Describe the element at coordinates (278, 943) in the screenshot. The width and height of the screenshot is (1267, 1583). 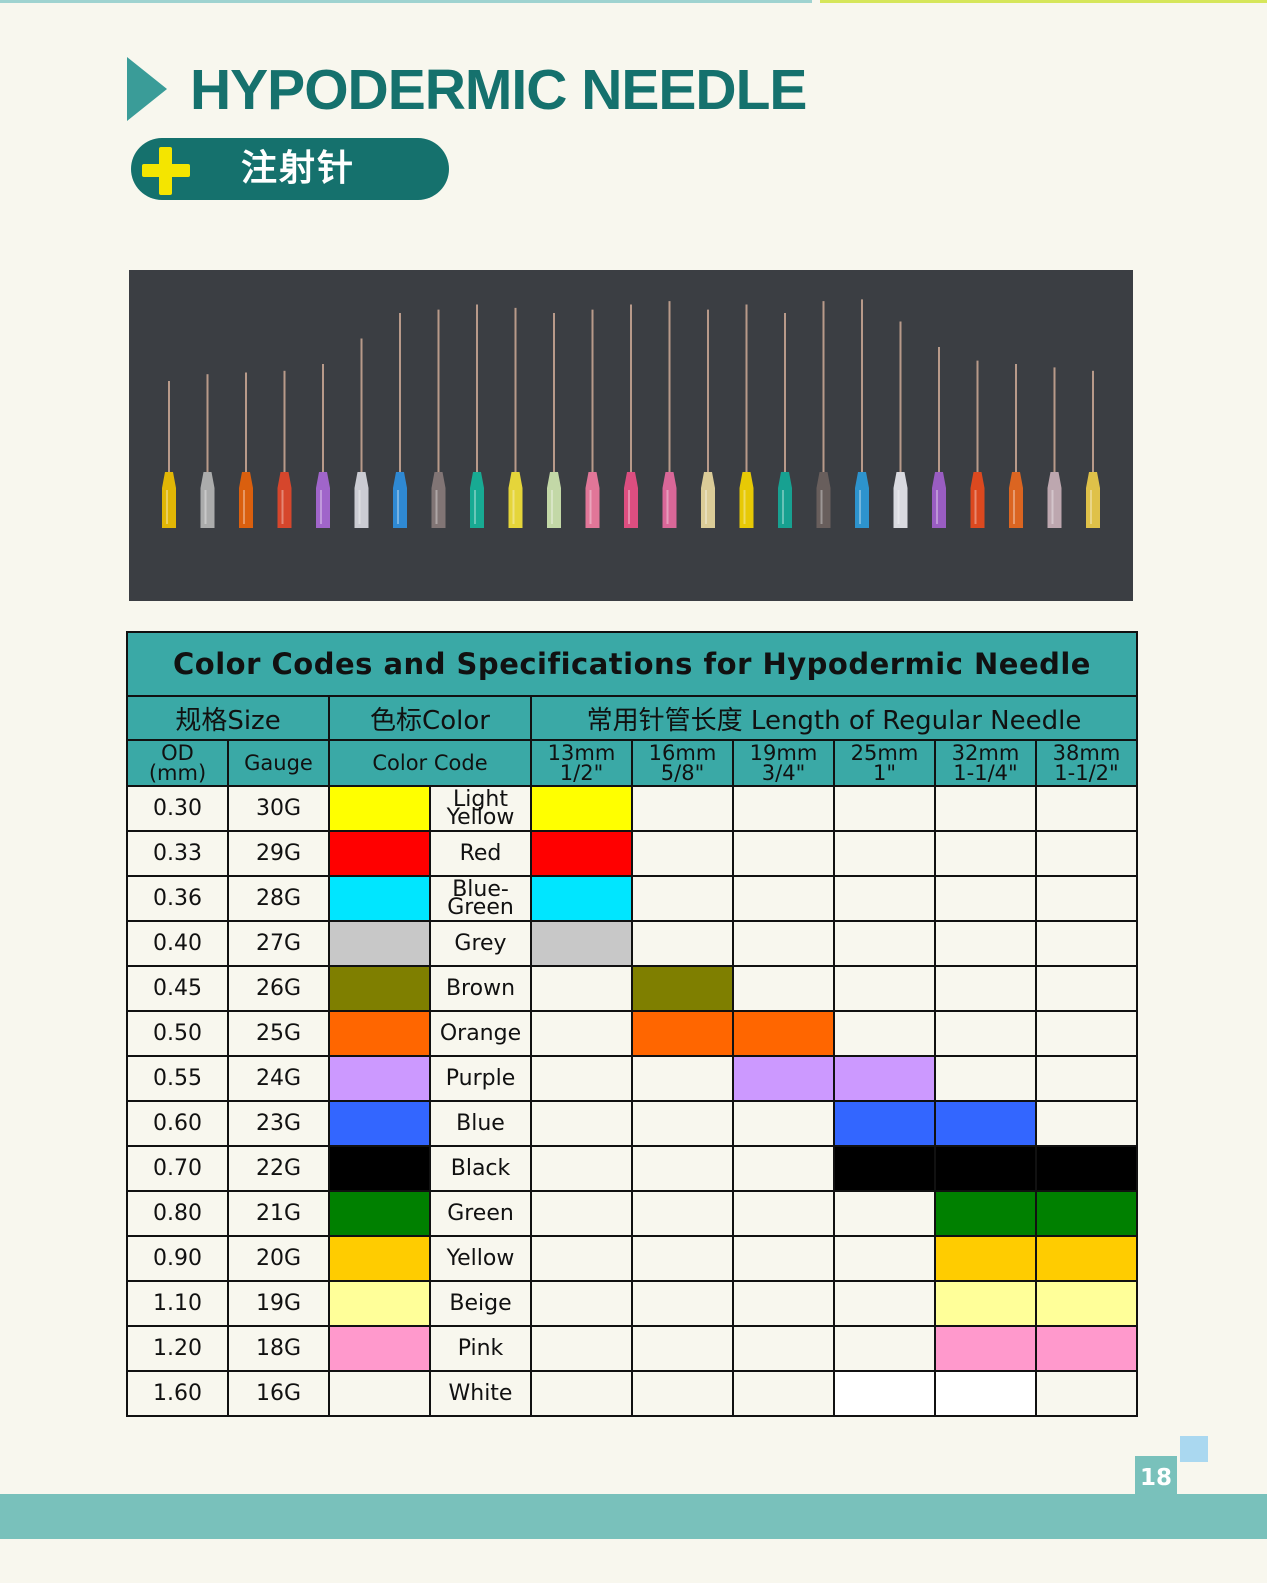
I see `gauge-cell: 27G` at that location.